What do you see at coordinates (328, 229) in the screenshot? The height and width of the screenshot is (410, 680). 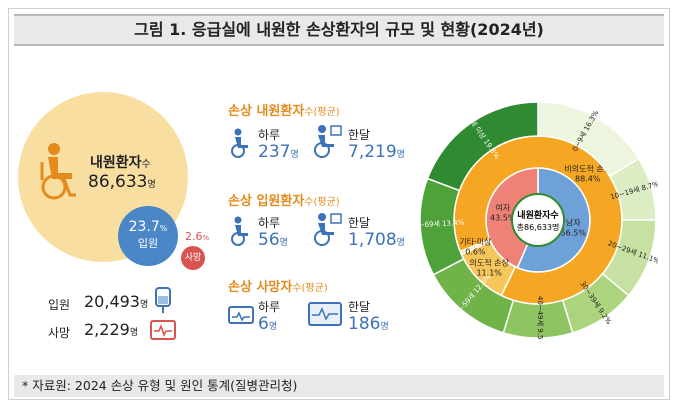 I see `wheelchair-calendar-icon-admit` at bounding box center [328, 229].